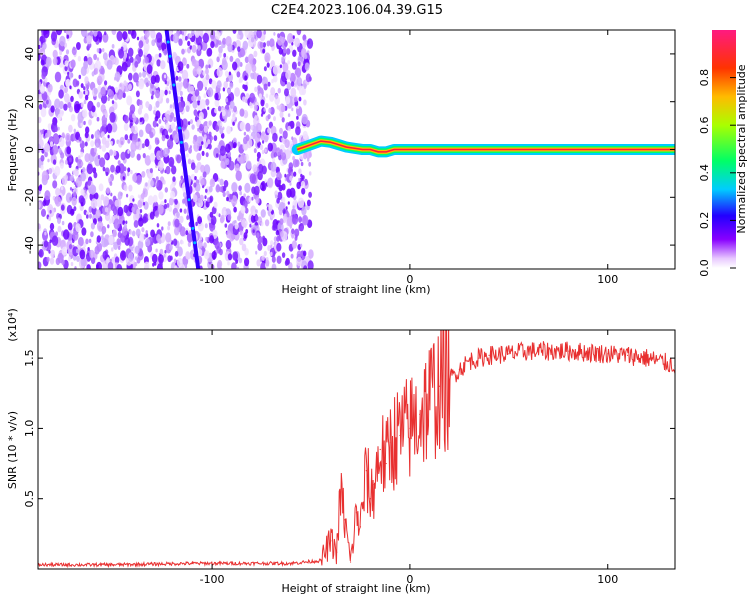 This screenshot has width=750, height=600. I want to click on diagonal-trace-highlight, so click(168, 42).